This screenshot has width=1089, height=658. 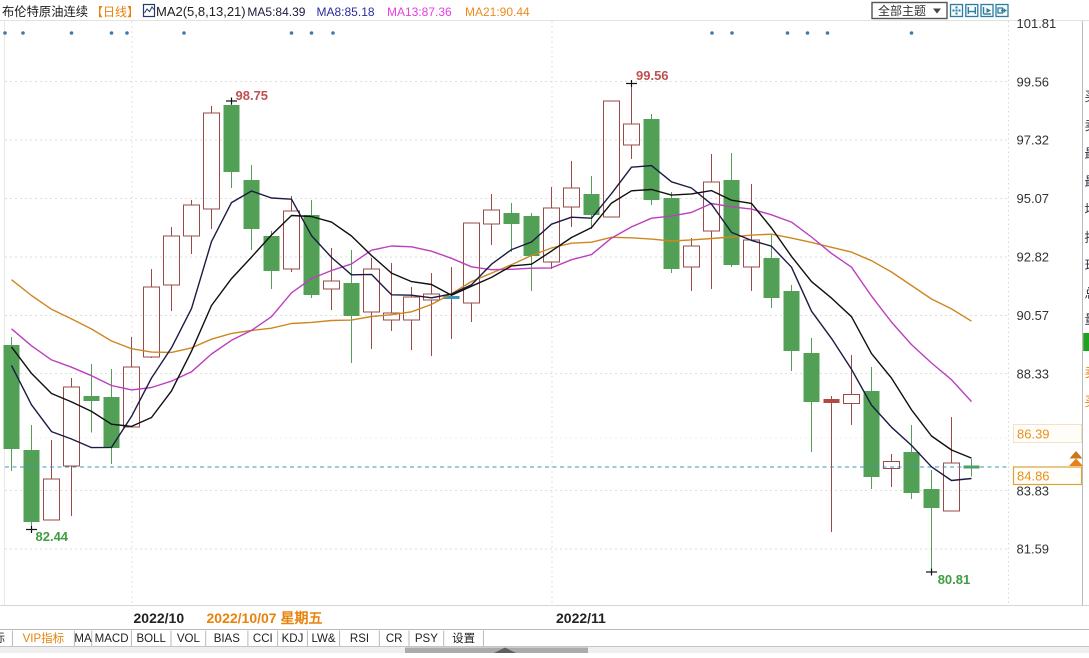 I want to click on svg-text: 83.83, so click(x=1033, y=490).